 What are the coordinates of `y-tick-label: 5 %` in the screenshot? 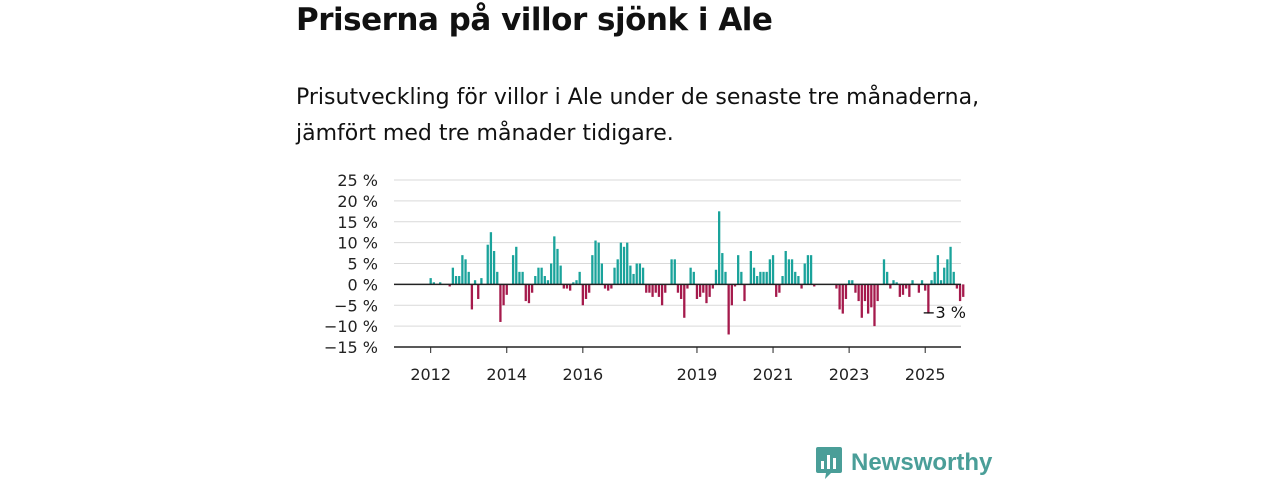 It's located at (363, 264).